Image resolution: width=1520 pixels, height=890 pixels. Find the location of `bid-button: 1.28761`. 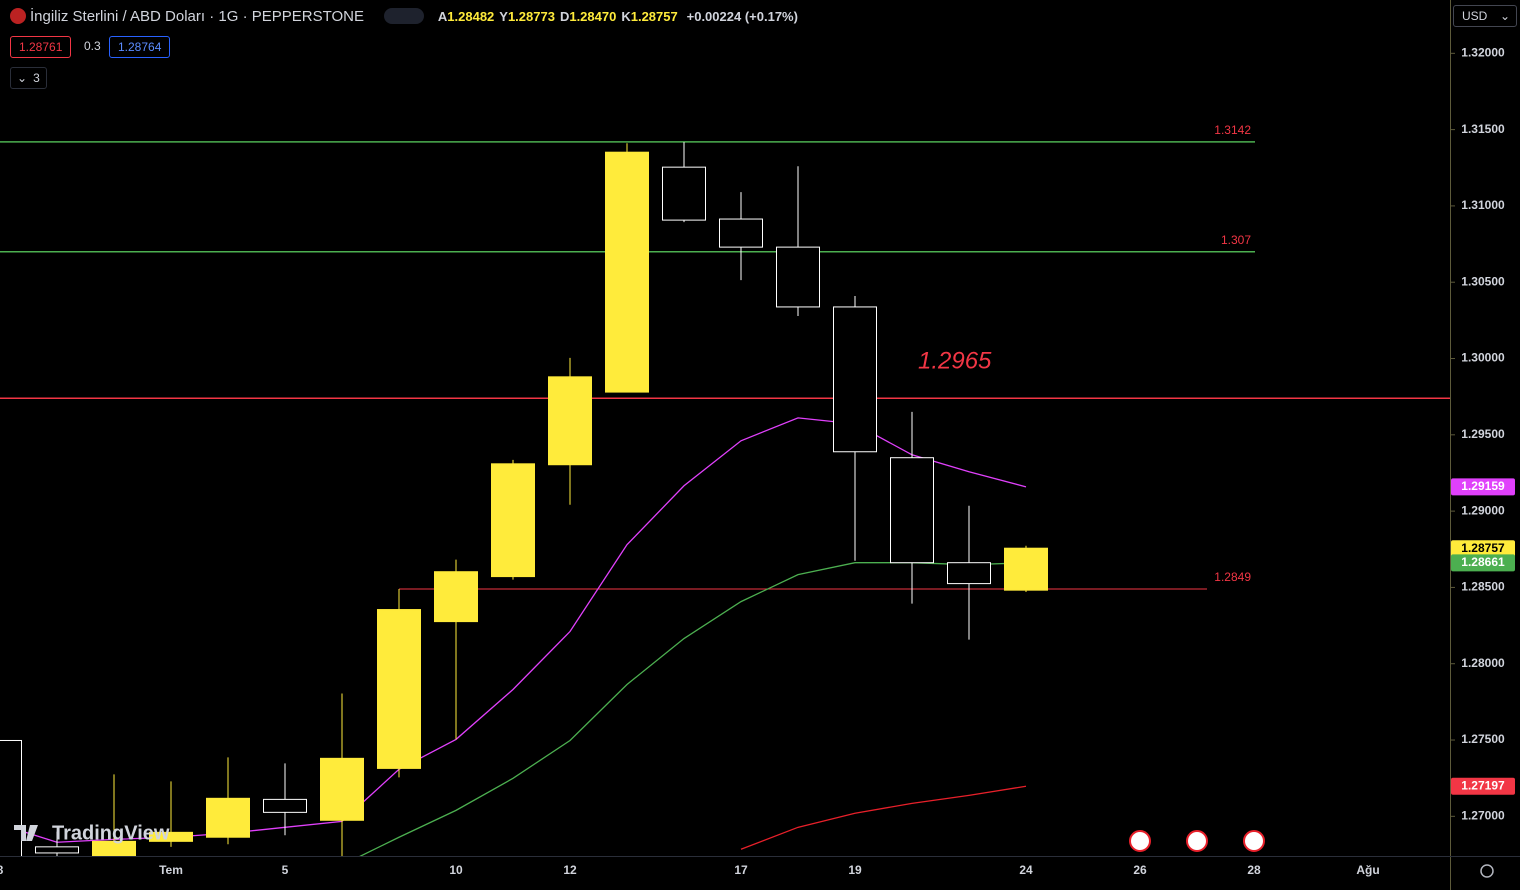

bid-button: 1.28761 is located at coordinates (41, 47).